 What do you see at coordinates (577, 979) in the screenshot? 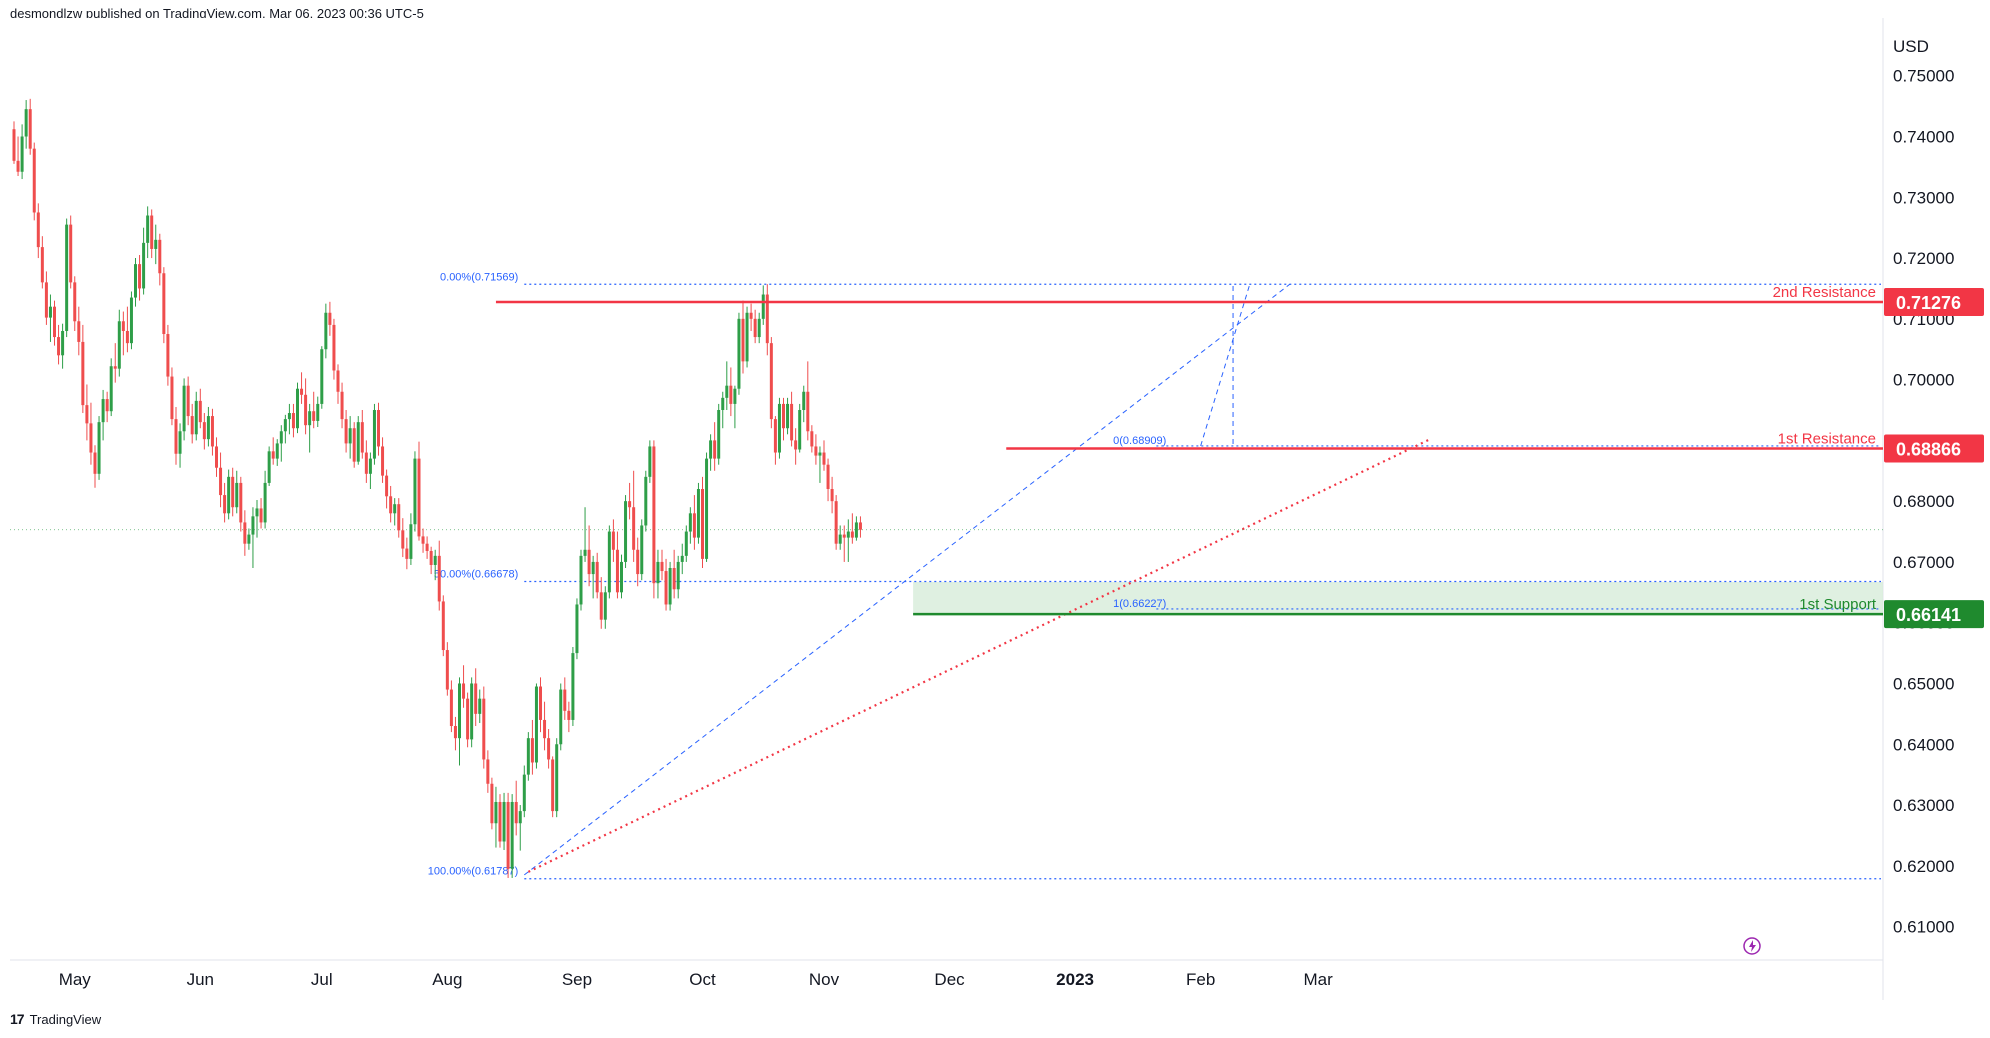
I see `time-tick-label: Sep` at bounding box center [577, 979].